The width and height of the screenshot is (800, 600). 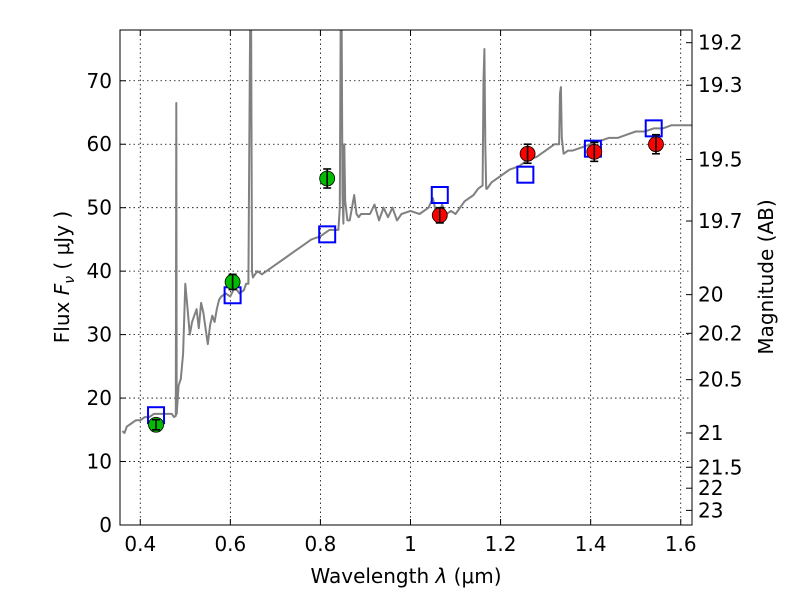 What do you see at coordinates (105, 525) in the screenshot?
I see `y-tick-label: 0` at bounding box center [105, 525].